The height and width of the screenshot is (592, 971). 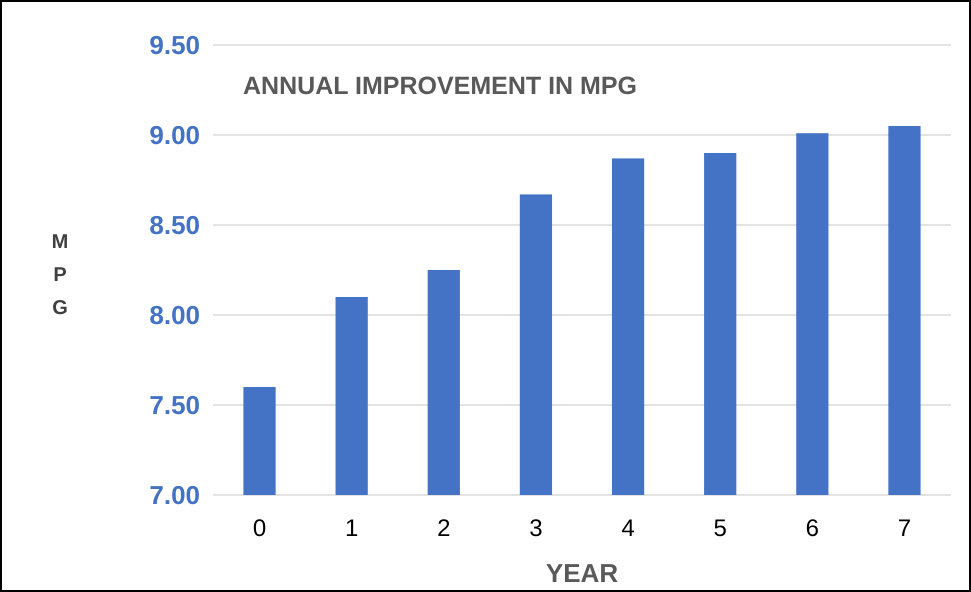 I want to click on text: ANNUAL IMPROVEMENT IN MPG, so click(x=440, y=86).